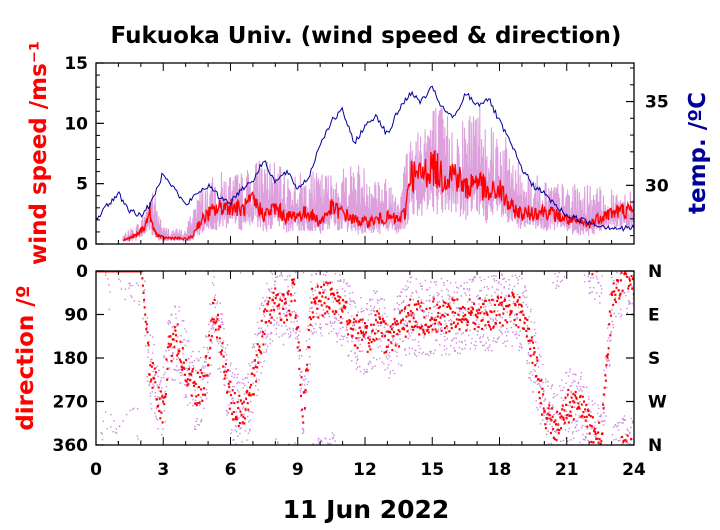 Image resolution: width=720 pixels, height=530 pixels. Describe the element at coordinates (657, 186) in the screenshot. I see `temperature-tick-label: 30` at that location.